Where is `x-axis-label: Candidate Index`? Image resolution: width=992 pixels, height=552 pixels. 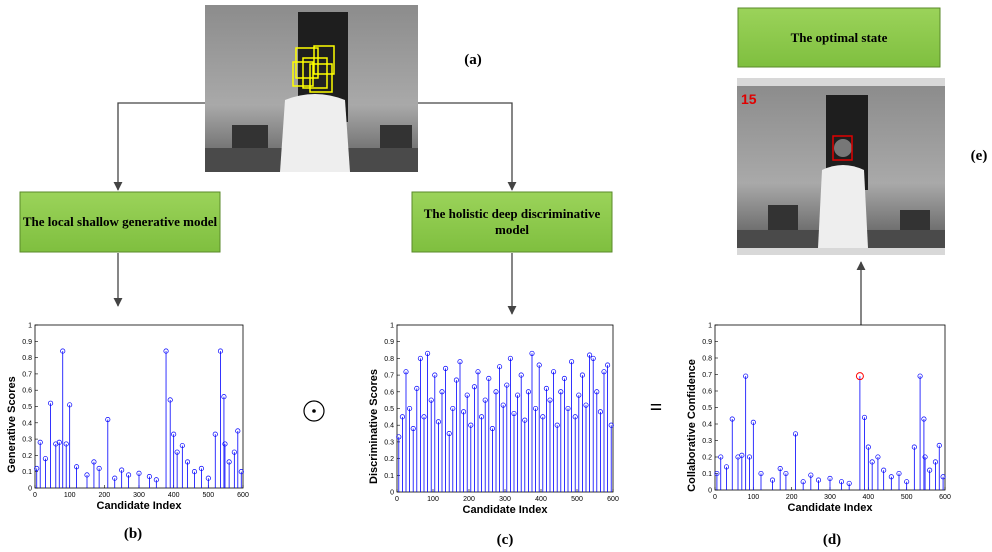
x-axis-label: Candidate Index is located at coordinates (506, 510).